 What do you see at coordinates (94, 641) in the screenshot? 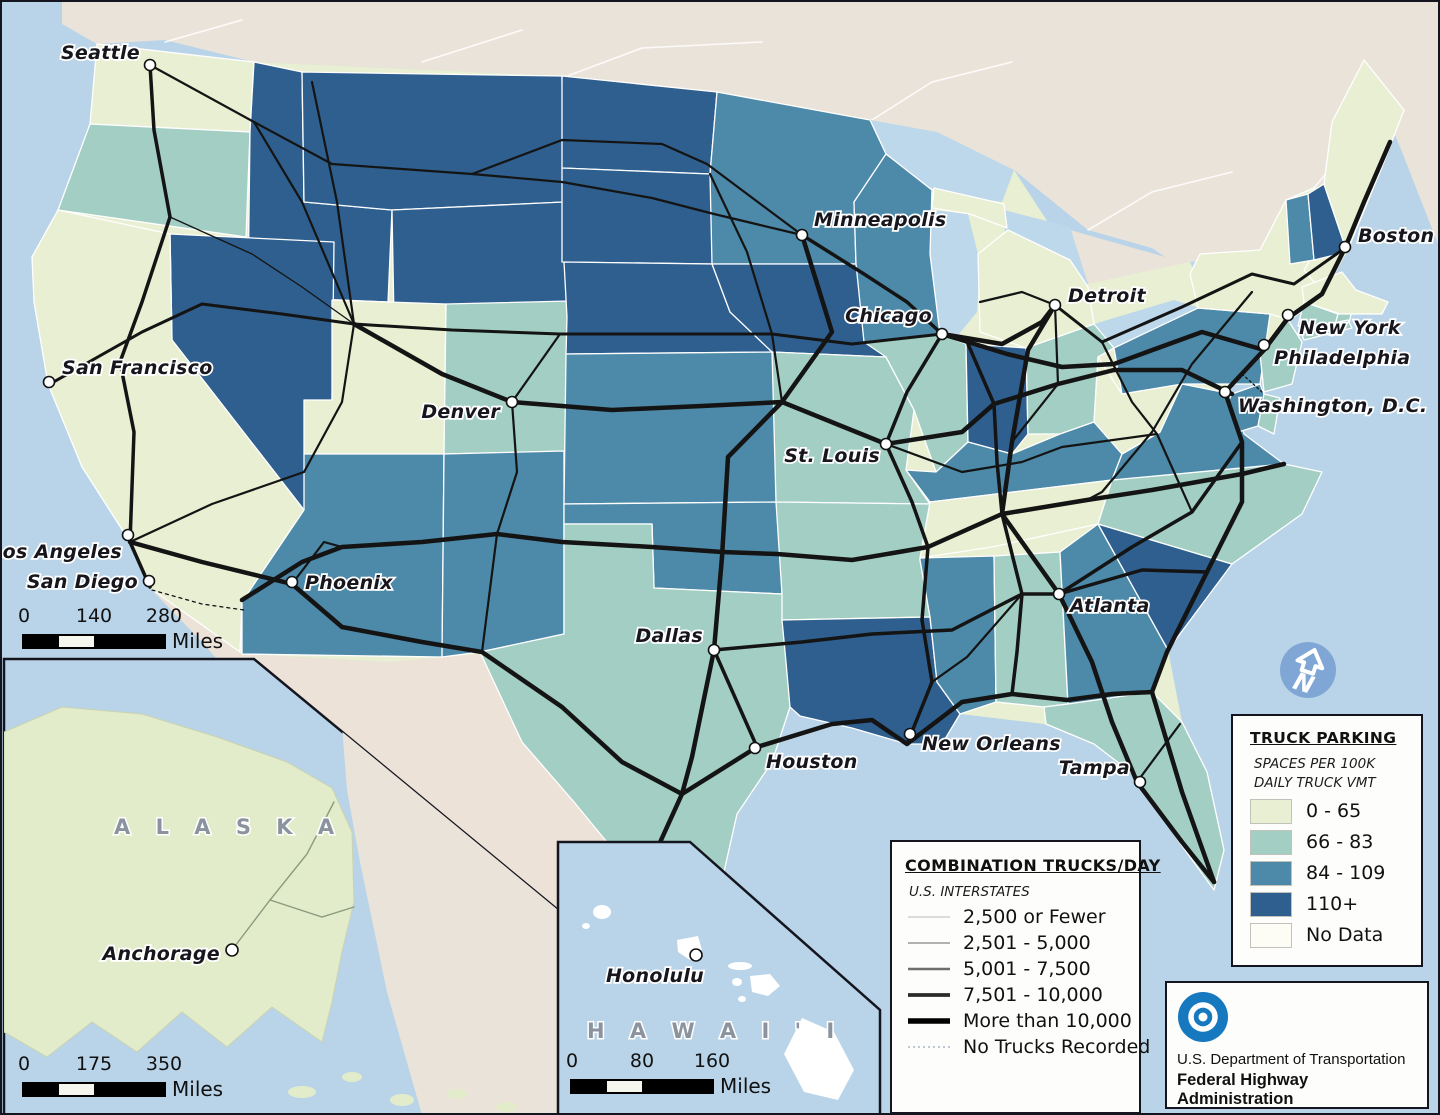
I see `scalebar-bar` at bounding box center [94, 641].